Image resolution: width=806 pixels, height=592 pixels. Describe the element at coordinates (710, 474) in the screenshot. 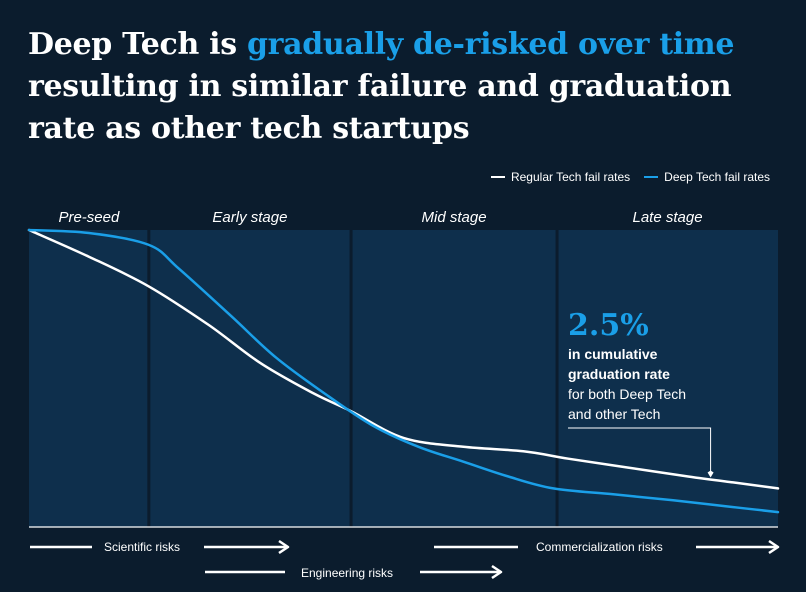

I see `annotation-pointer` at that location.